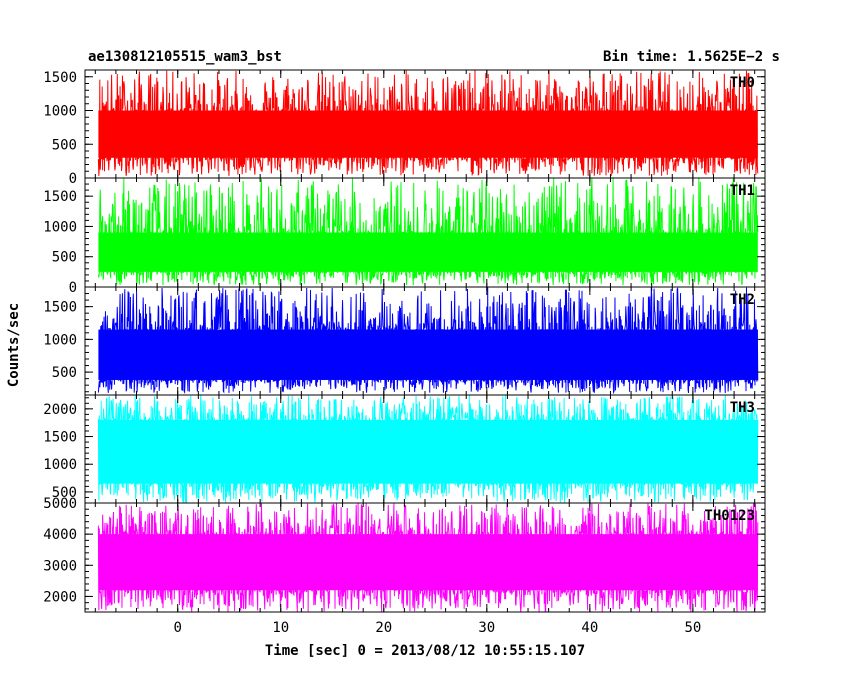  Describe the element at coordinates (742, 83) in the screenshot. I see `panel-label-th0: TH0` at that location.